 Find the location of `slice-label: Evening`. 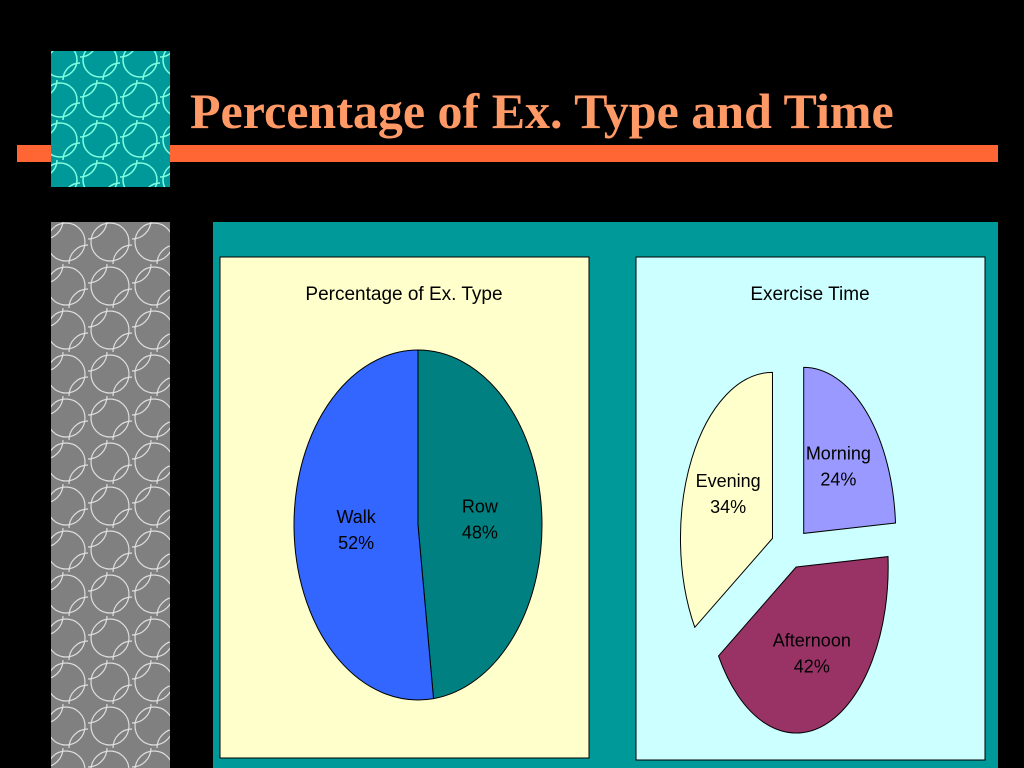

slice-label: Evening is located at coordinates (728, 481).